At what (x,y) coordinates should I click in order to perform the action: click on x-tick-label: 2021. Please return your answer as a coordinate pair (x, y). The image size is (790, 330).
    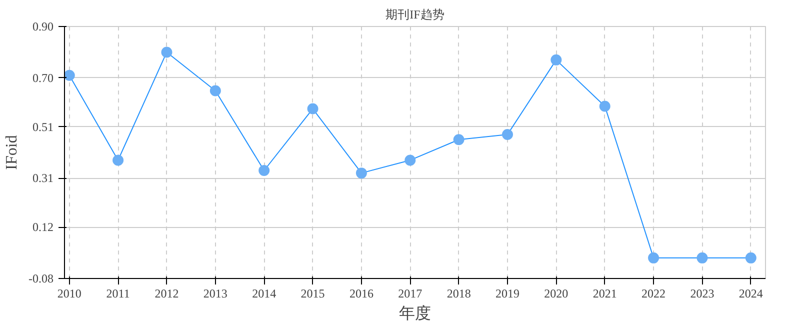
    Looking at the image, I should click on (604, 293).